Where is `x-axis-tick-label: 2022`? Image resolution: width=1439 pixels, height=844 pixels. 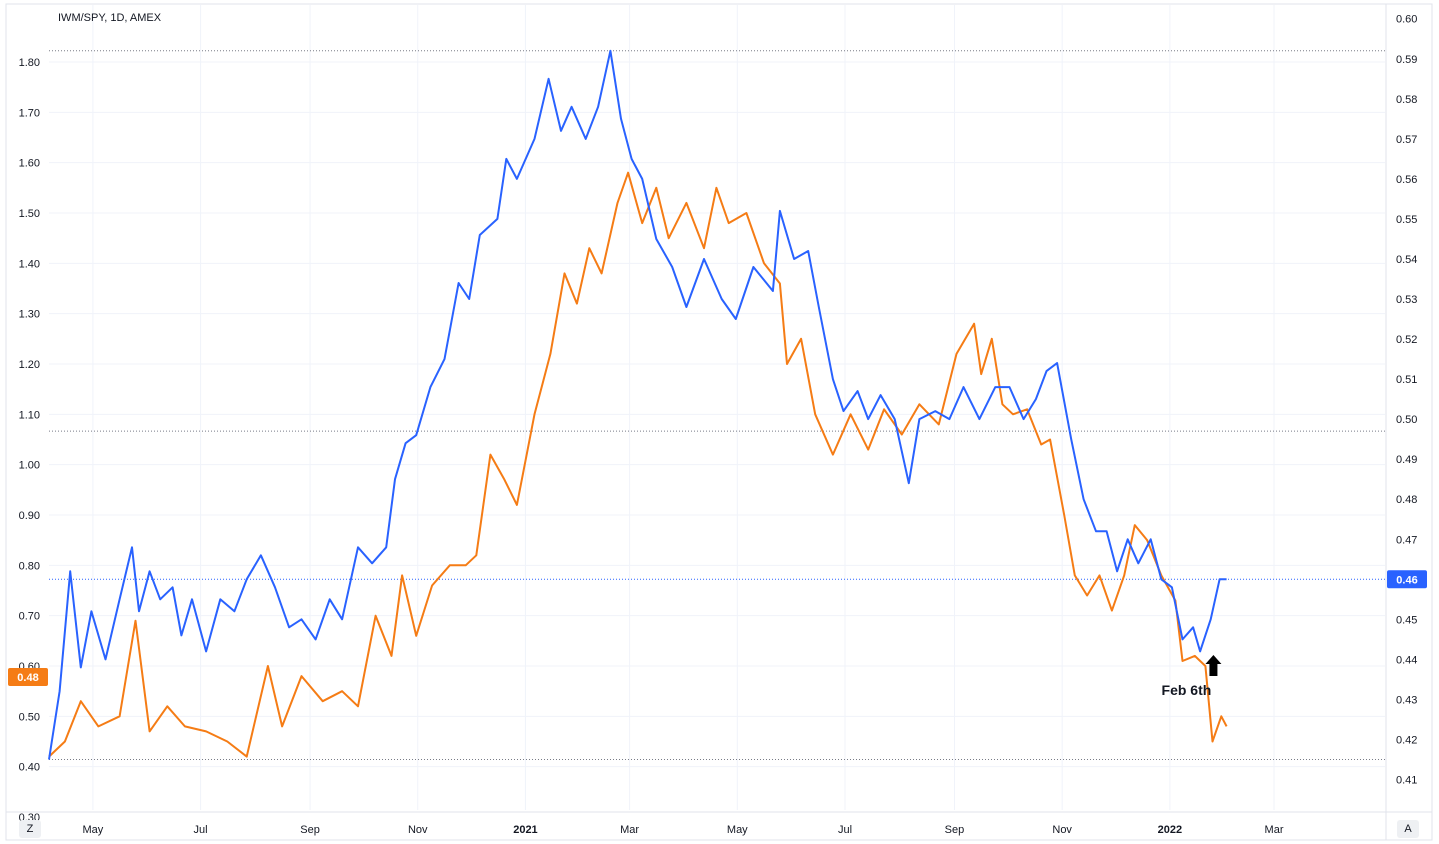 x-axis-tick-label: 2022 is located at coordinates (1170, 830).